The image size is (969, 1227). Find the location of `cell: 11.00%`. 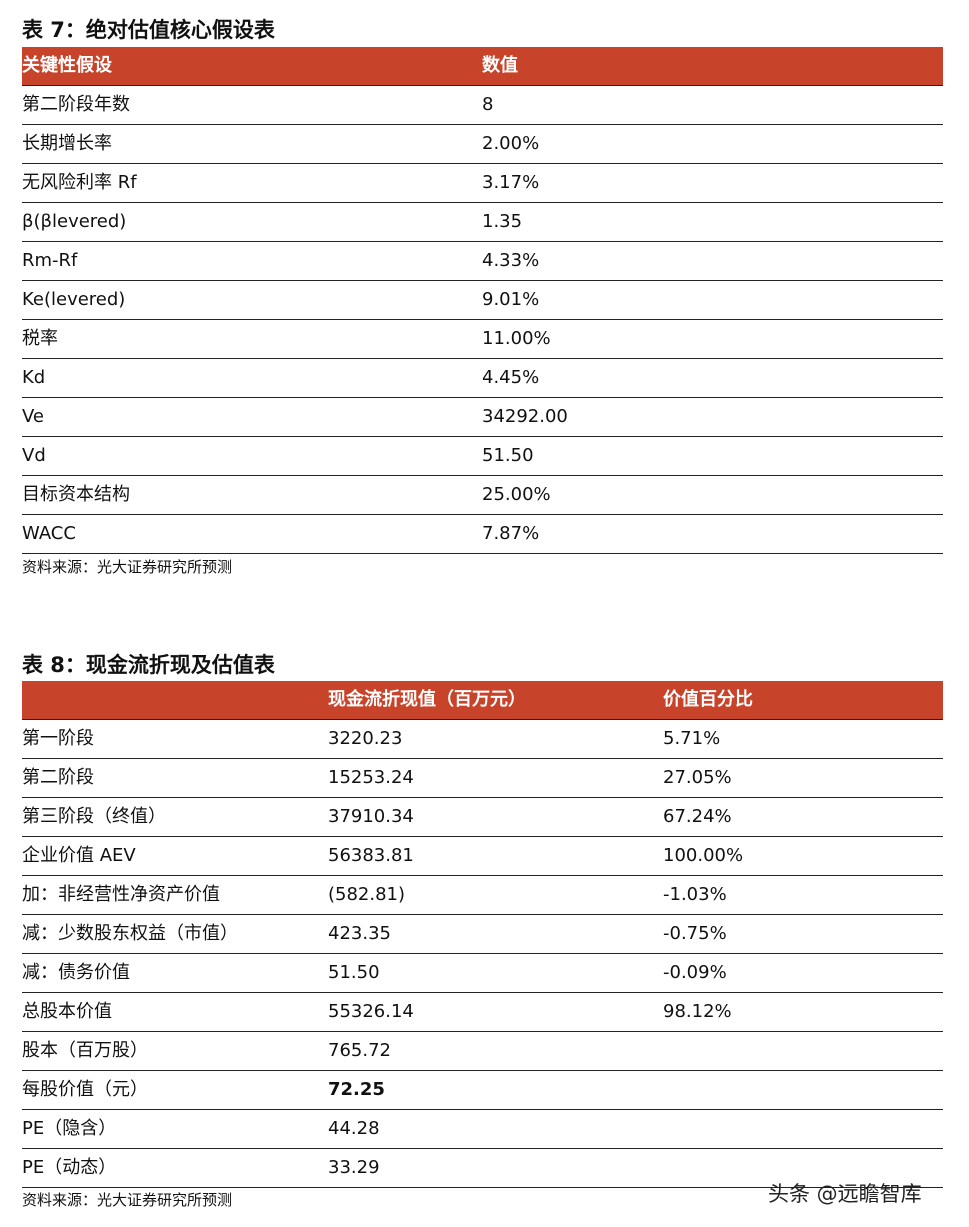

cell: 11.00% is located at coordinates (516, 338).